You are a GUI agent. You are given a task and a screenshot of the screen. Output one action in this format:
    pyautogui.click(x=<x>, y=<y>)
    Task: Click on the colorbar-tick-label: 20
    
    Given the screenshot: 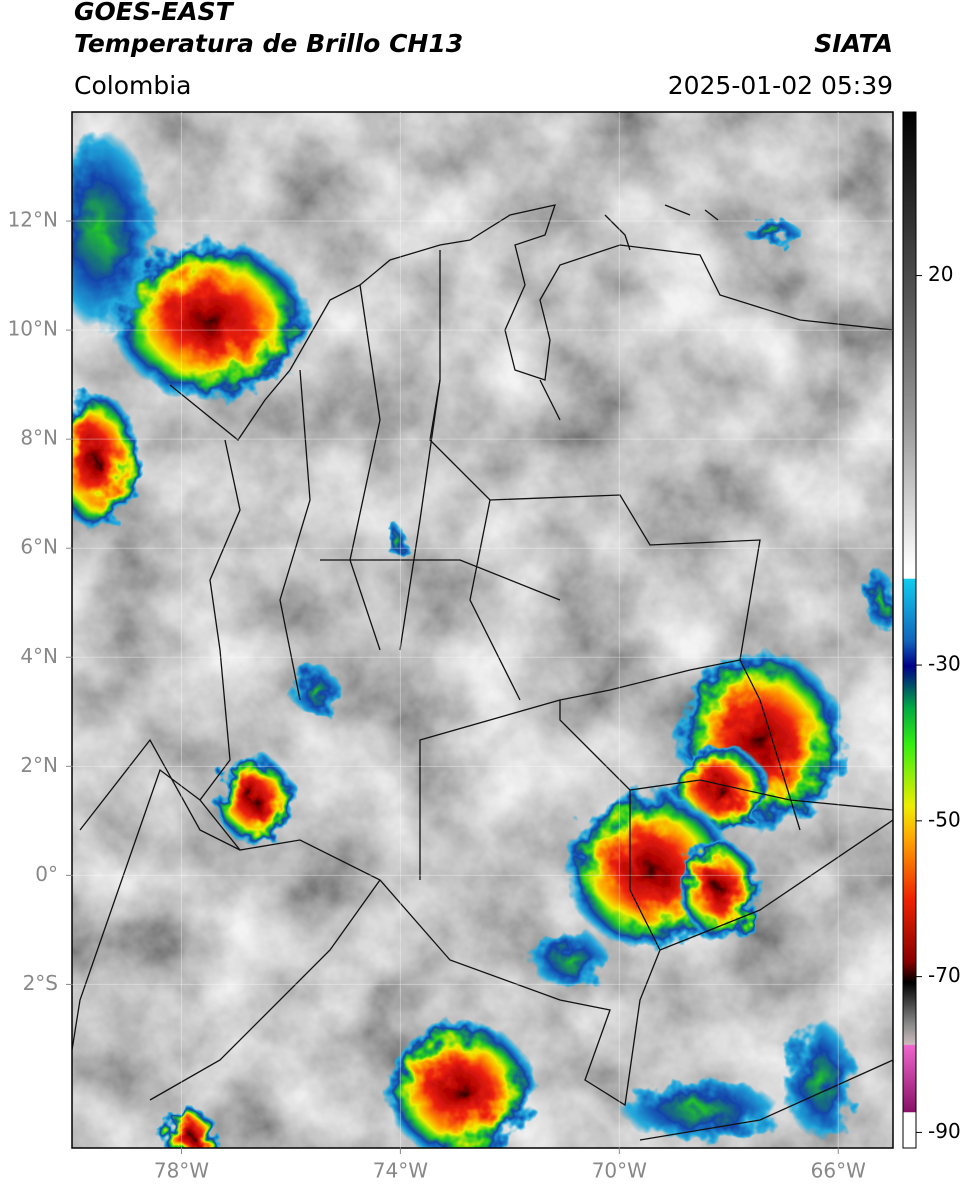 What is the action you would take?
    pyautogui.click(x=940, y=274)
    